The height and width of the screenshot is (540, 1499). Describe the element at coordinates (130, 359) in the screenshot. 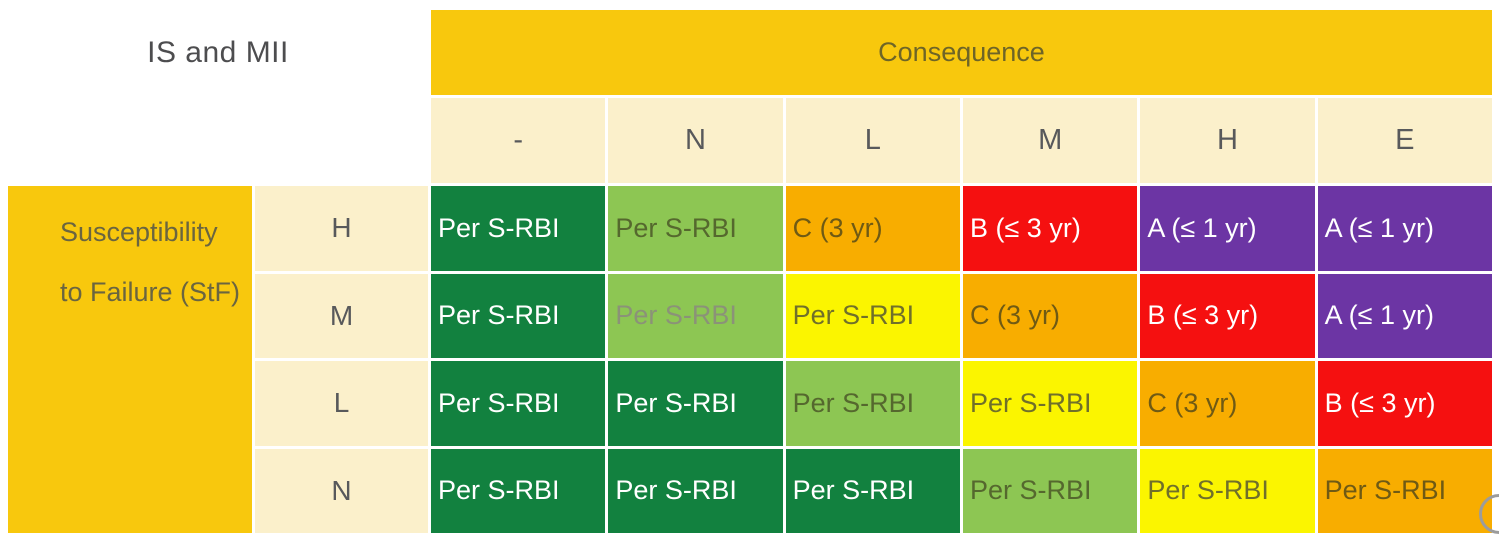

I see `row-group-header: Susceptibility to Failure (StF)` at that location.